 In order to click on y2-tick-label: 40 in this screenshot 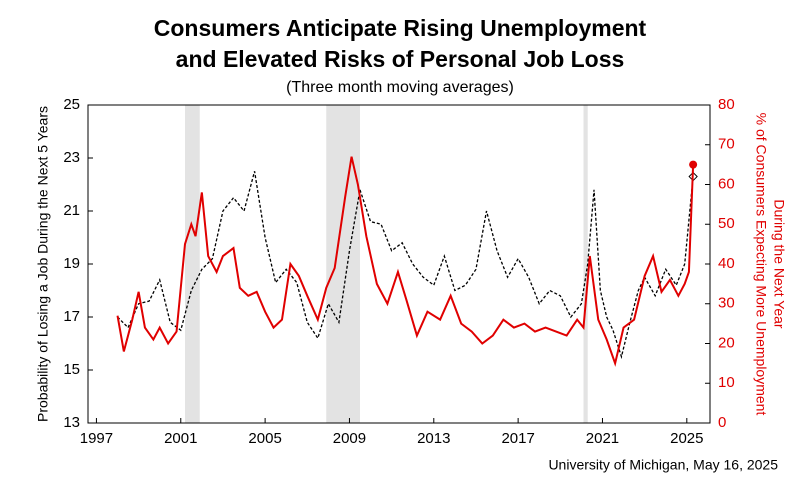, I will do `click(726, 263)`.